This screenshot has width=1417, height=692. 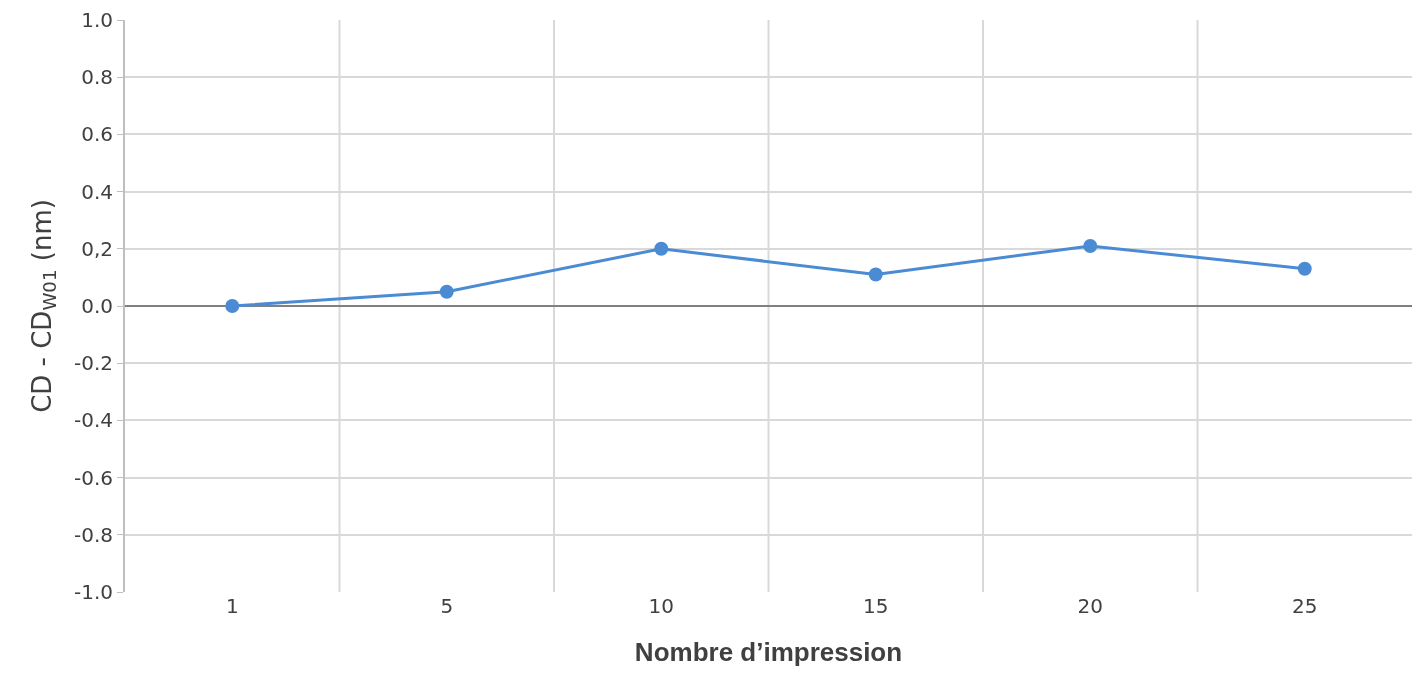 What do you see at coordinates (93, 363) in the screenshot?
I see `y-tick-label: -0.2` at bounding box center [93, 363].